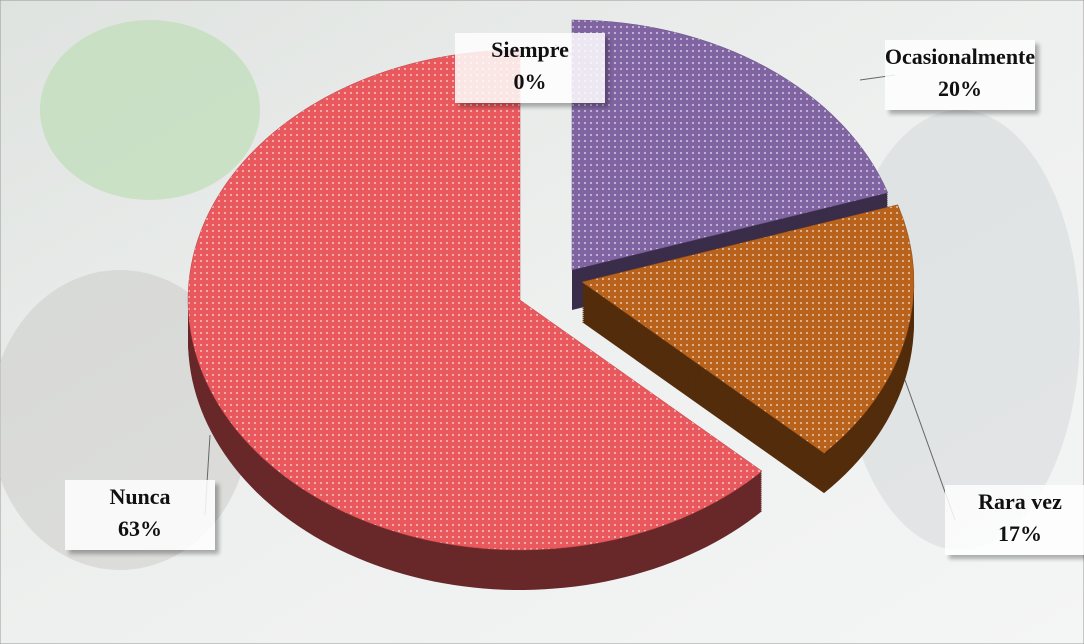  Describe the element at coordinates (139, 496) in the screenshot. I see `category-label: Nunca` at that location.